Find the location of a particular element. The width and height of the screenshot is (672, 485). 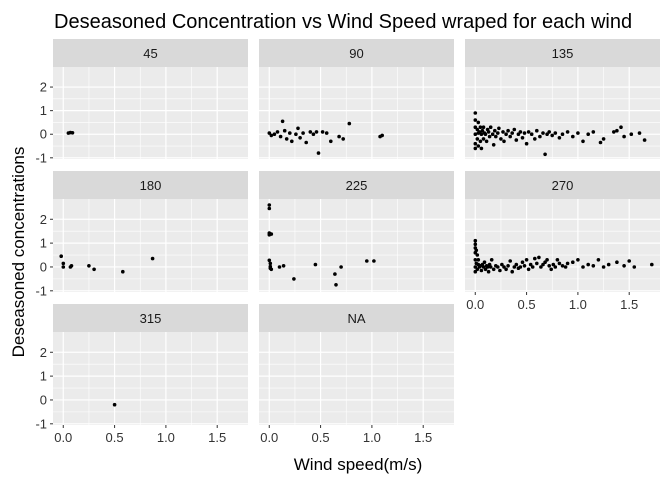

facet-strip-label: 45 is located at coordinates (150, 53).